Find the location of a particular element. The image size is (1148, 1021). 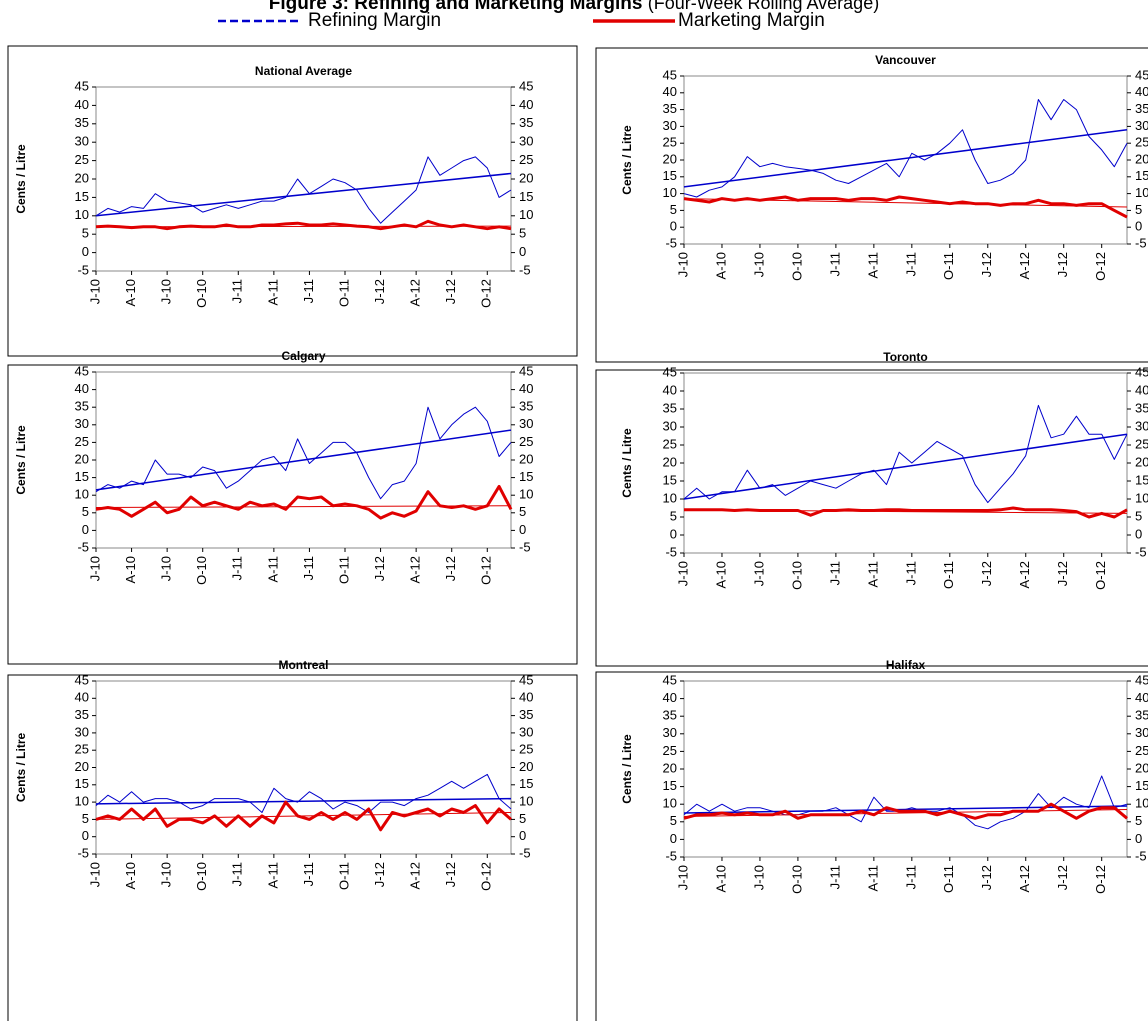

y-axis-label: Cents / Litre is located at coordinates (21, 768).